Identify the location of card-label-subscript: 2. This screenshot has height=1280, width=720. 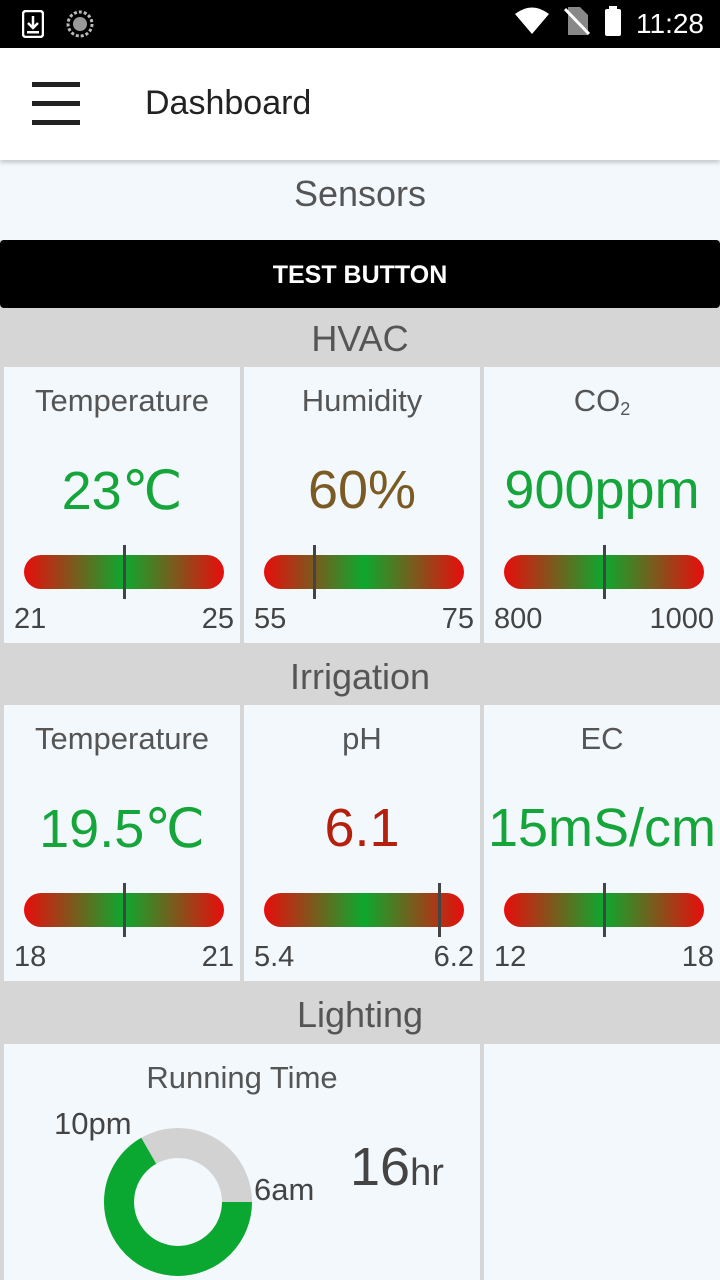
(625, 409).